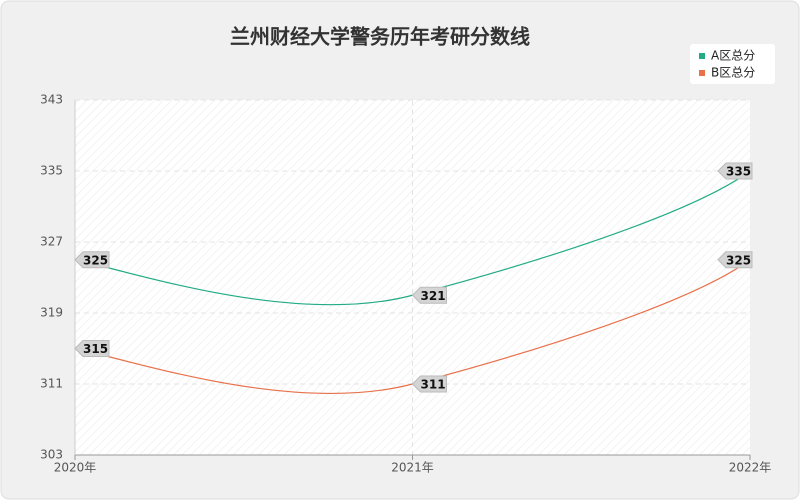  I want to click on y-tick-label: 319, so click(51, 313).